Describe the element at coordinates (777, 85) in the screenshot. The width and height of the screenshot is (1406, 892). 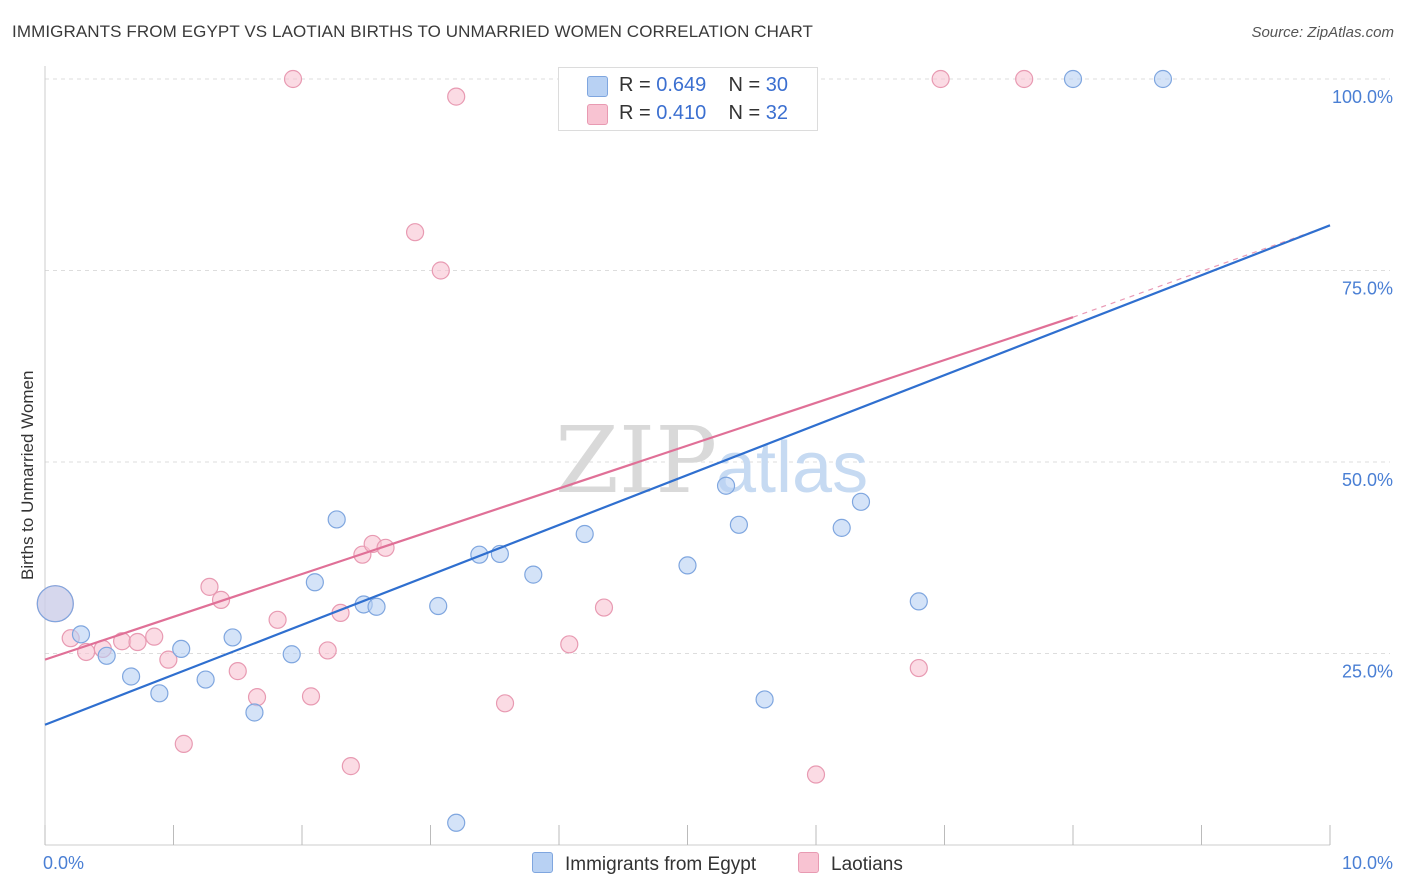
I see `n-value-egypt: 30` at that location.